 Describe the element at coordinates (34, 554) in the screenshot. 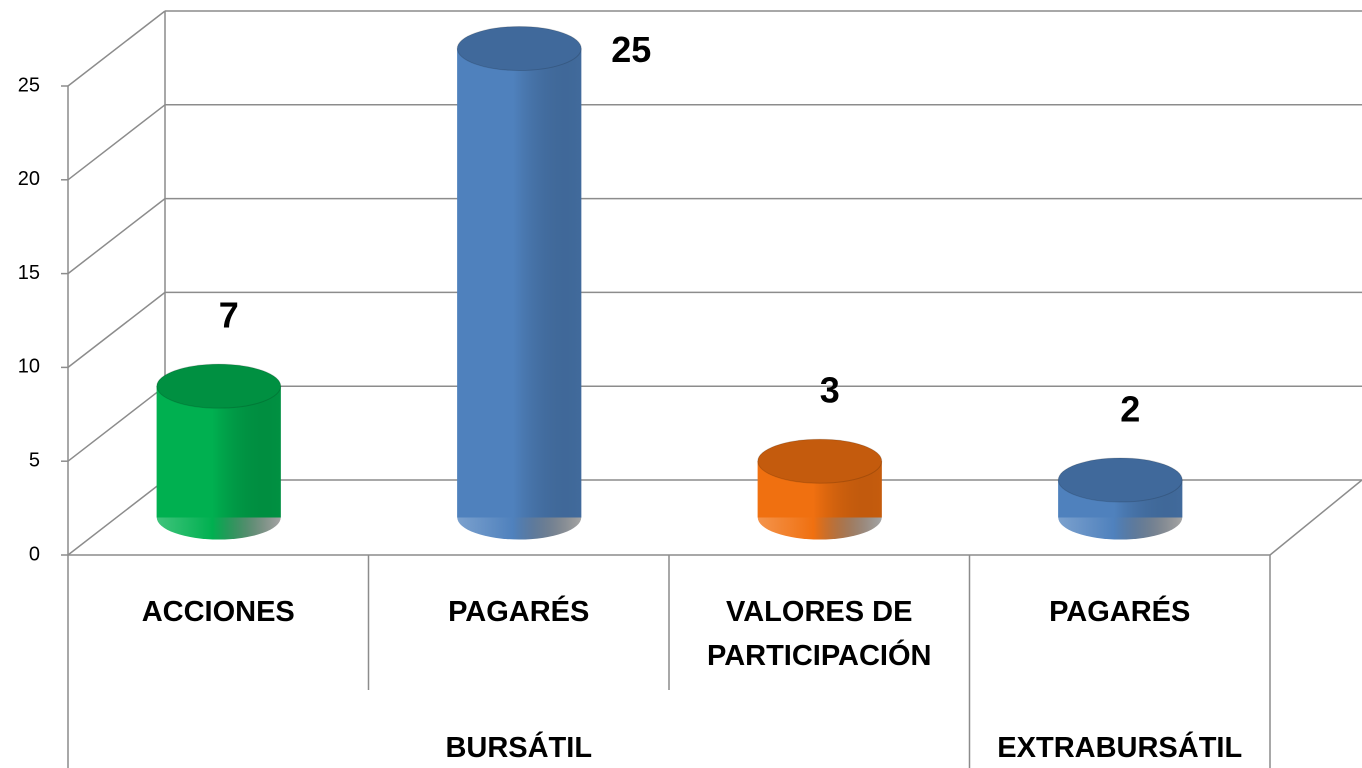

I see `y-tick-label: 0` at that location.